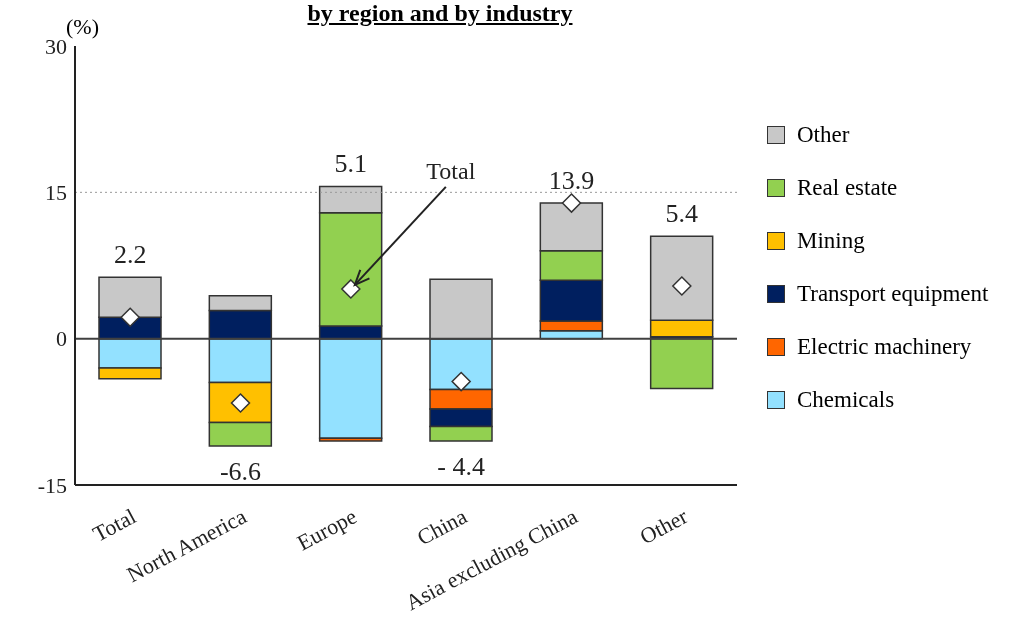 This screenshot has width=1027, height=628. Describe the element at coordinates (846, 399) in the screenshot. I see `legend-label: Chemicals` at that location.